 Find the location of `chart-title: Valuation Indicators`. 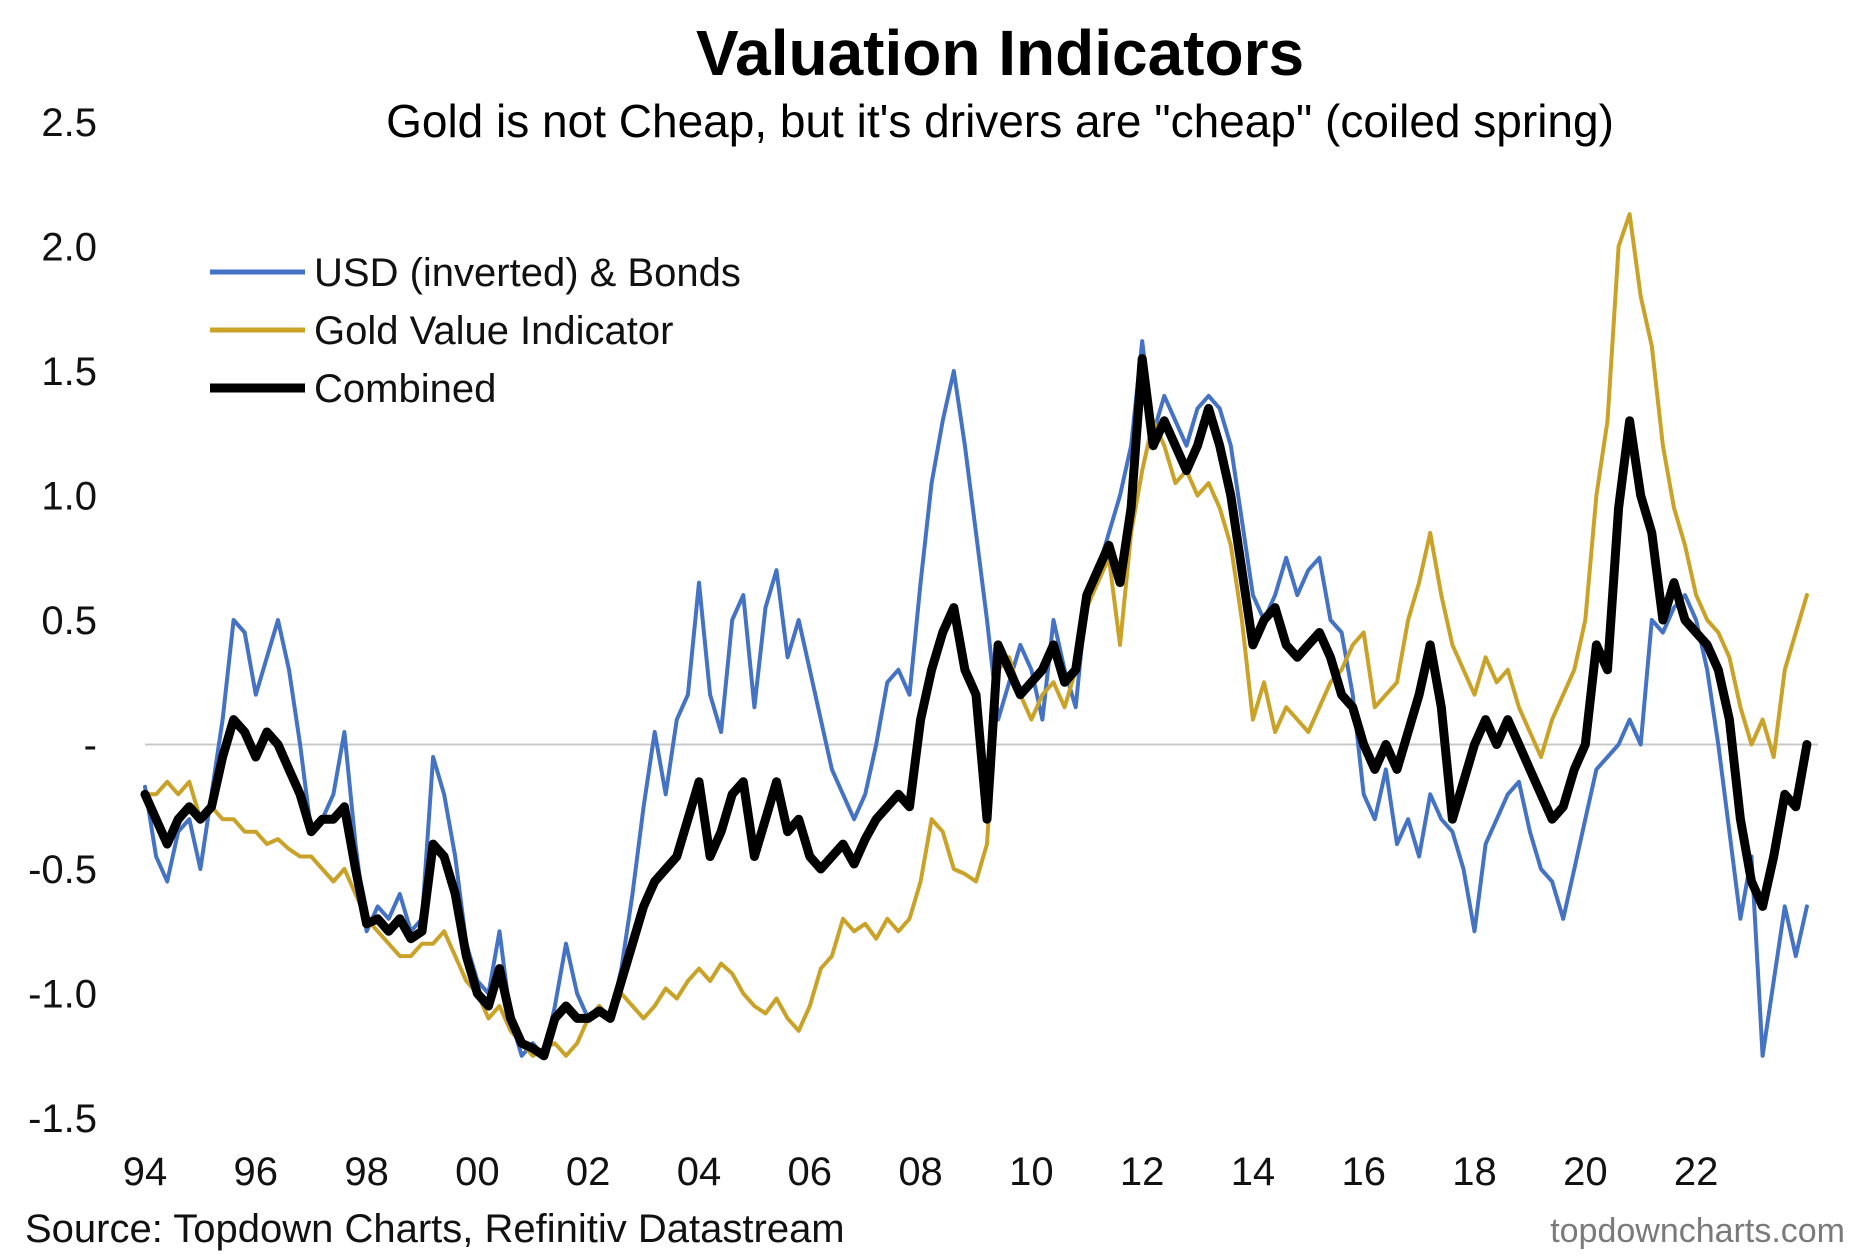

chart-title: Valuation Indicators is located at coordinates (1000, 53).